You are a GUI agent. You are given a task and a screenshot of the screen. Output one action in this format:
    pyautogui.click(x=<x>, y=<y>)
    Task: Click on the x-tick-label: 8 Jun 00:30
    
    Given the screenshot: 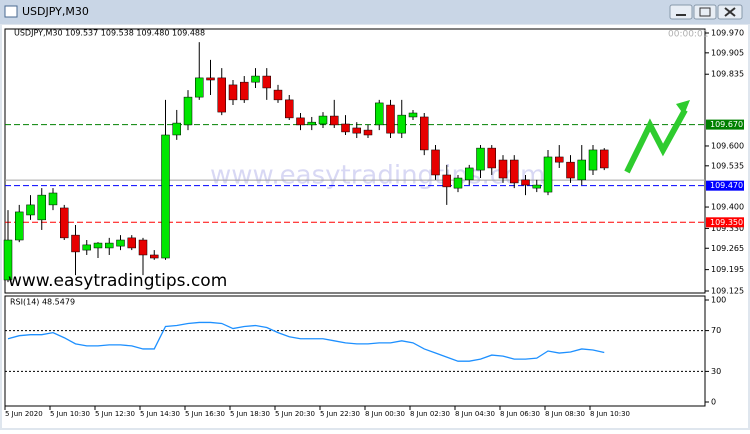 What is the action you would take?
    pyautogui.click(x=385, y=414)
    